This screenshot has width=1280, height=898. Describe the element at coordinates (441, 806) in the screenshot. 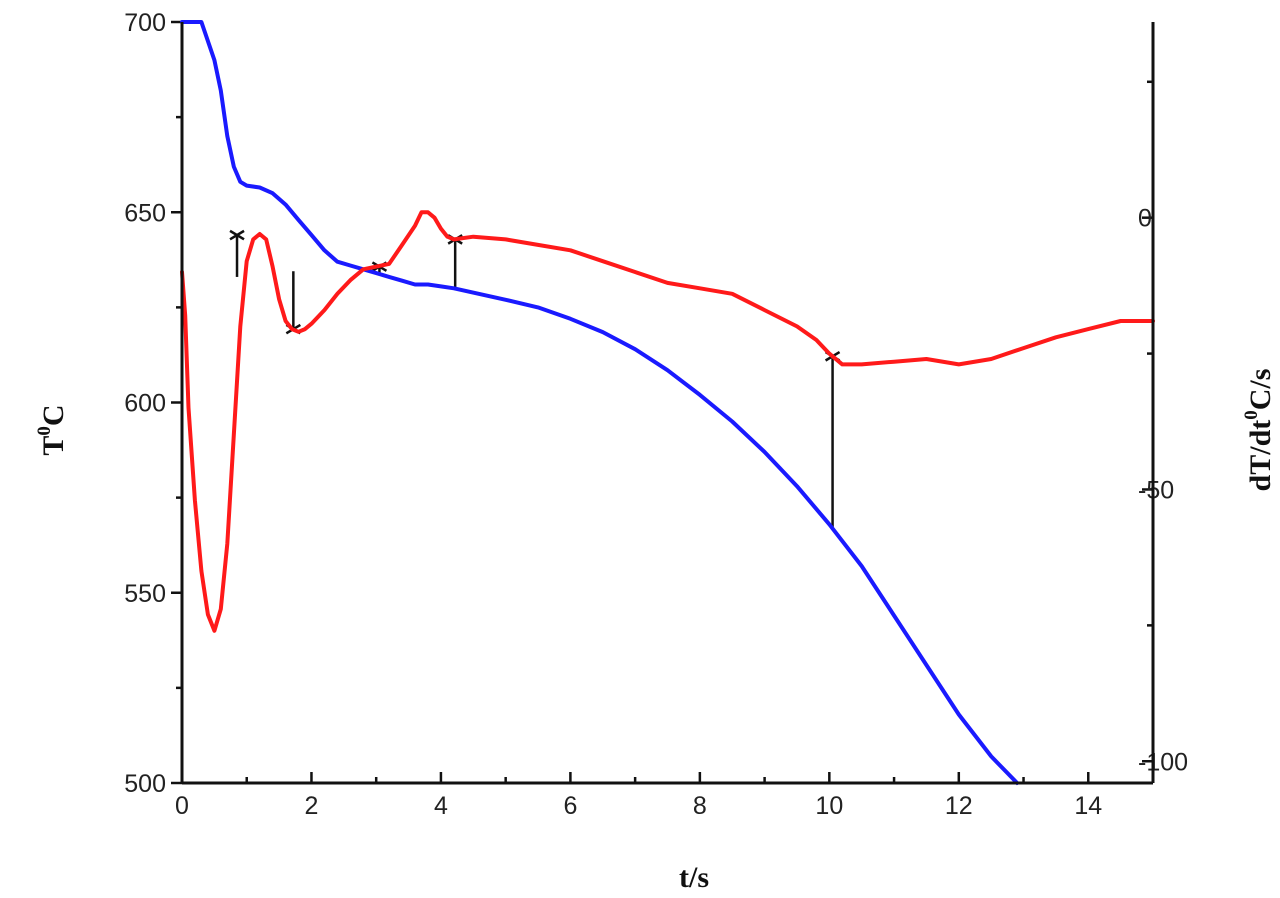

I see `x-tick-label: 4` at that location.